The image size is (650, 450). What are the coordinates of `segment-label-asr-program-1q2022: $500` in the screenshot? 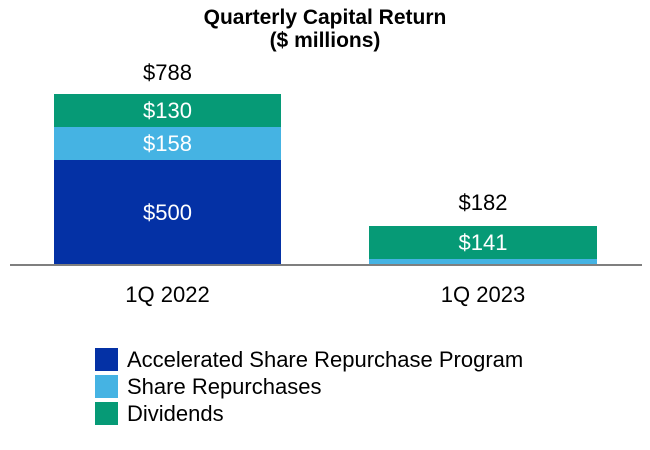 It's located at (167, 212).